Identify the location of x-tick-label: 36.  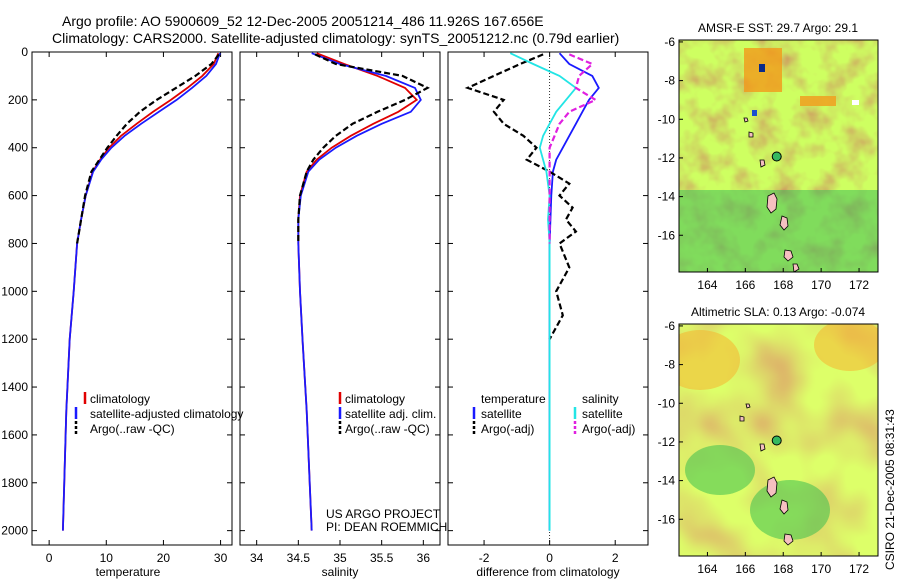
(424, 558).